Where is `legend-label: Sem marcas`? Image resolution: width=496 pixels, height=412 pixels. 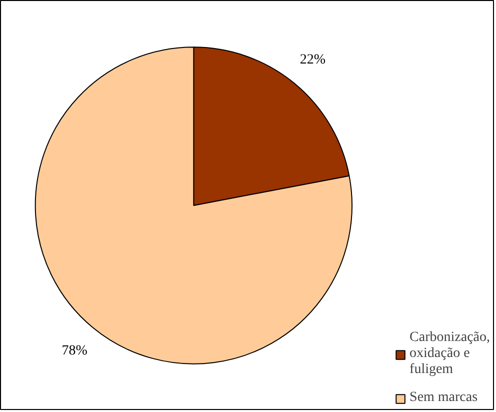
legend-label: Sem marcas is located at coordinates (444, 398).